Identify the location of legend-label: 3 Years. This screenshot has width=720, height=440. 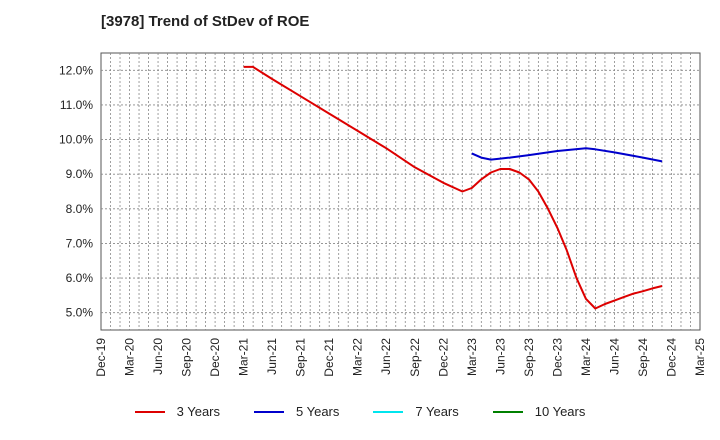
(198, 411).